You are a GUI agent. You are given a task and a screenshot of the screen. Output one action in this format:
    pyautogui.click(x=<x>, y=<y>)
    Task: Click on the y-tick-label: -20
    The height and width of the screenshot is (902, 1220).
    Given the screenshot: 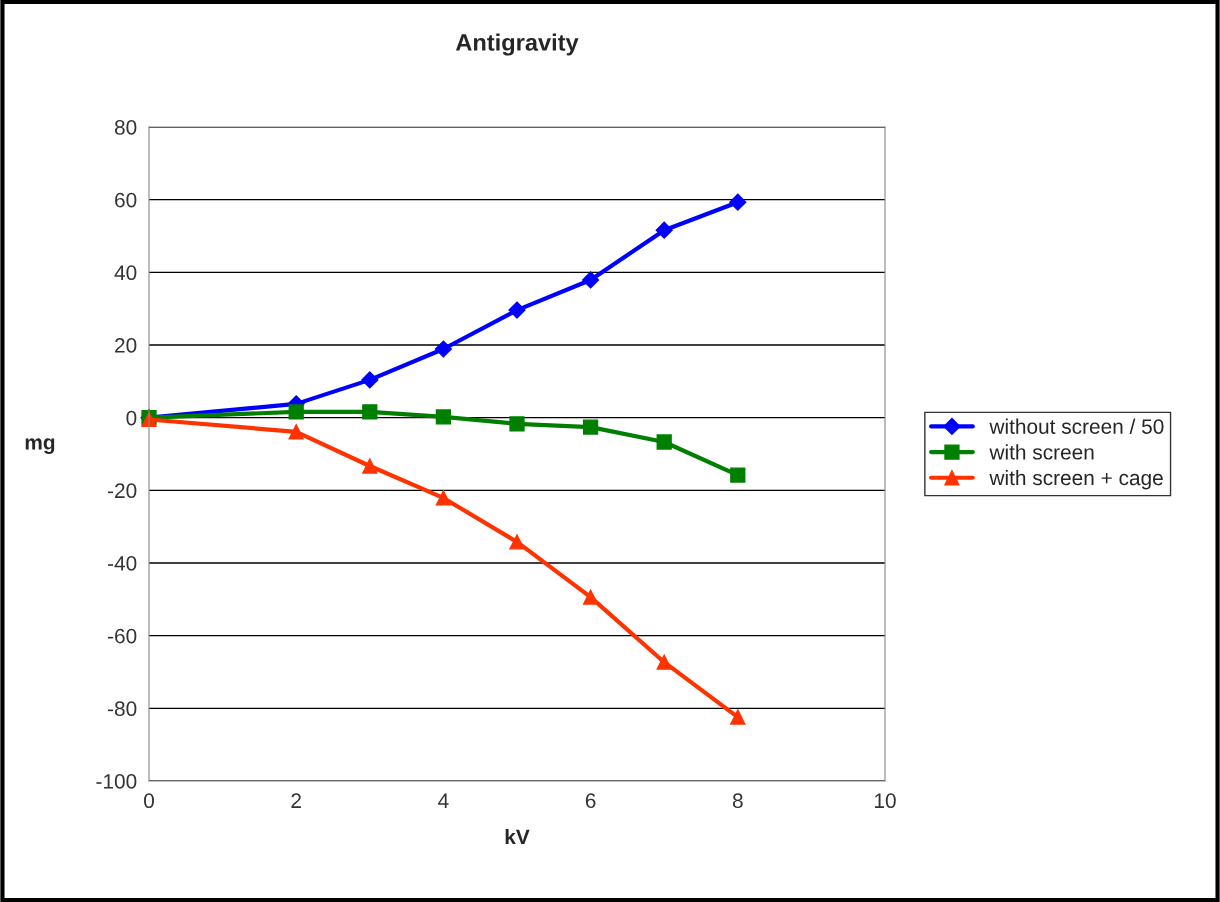 What is the action you would take?
    pyautogui.click(x=122, y=491)
    